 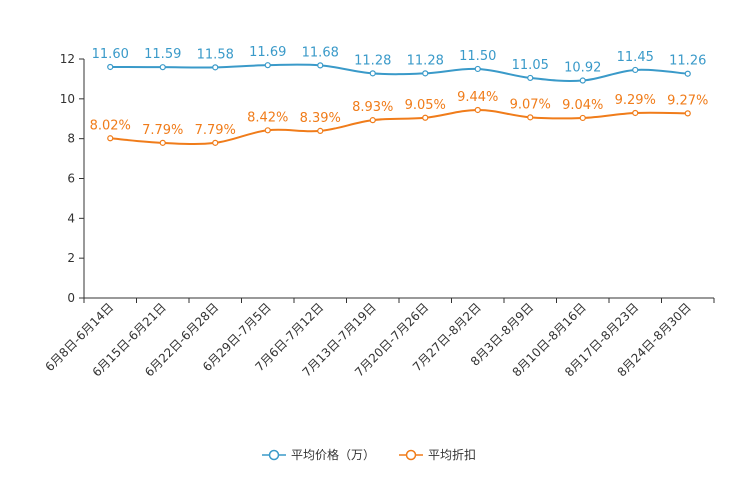 I want to click on y-tick-label: 12, so click(x=67, y=59).